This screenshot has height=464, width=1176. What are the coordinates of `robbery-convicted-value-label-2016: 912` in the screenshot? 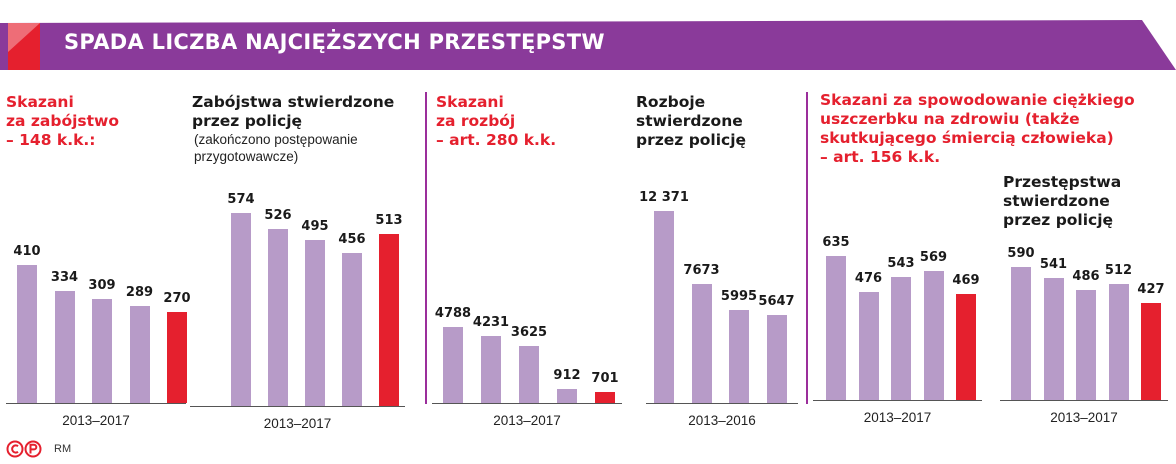 It's located at (567, 375).